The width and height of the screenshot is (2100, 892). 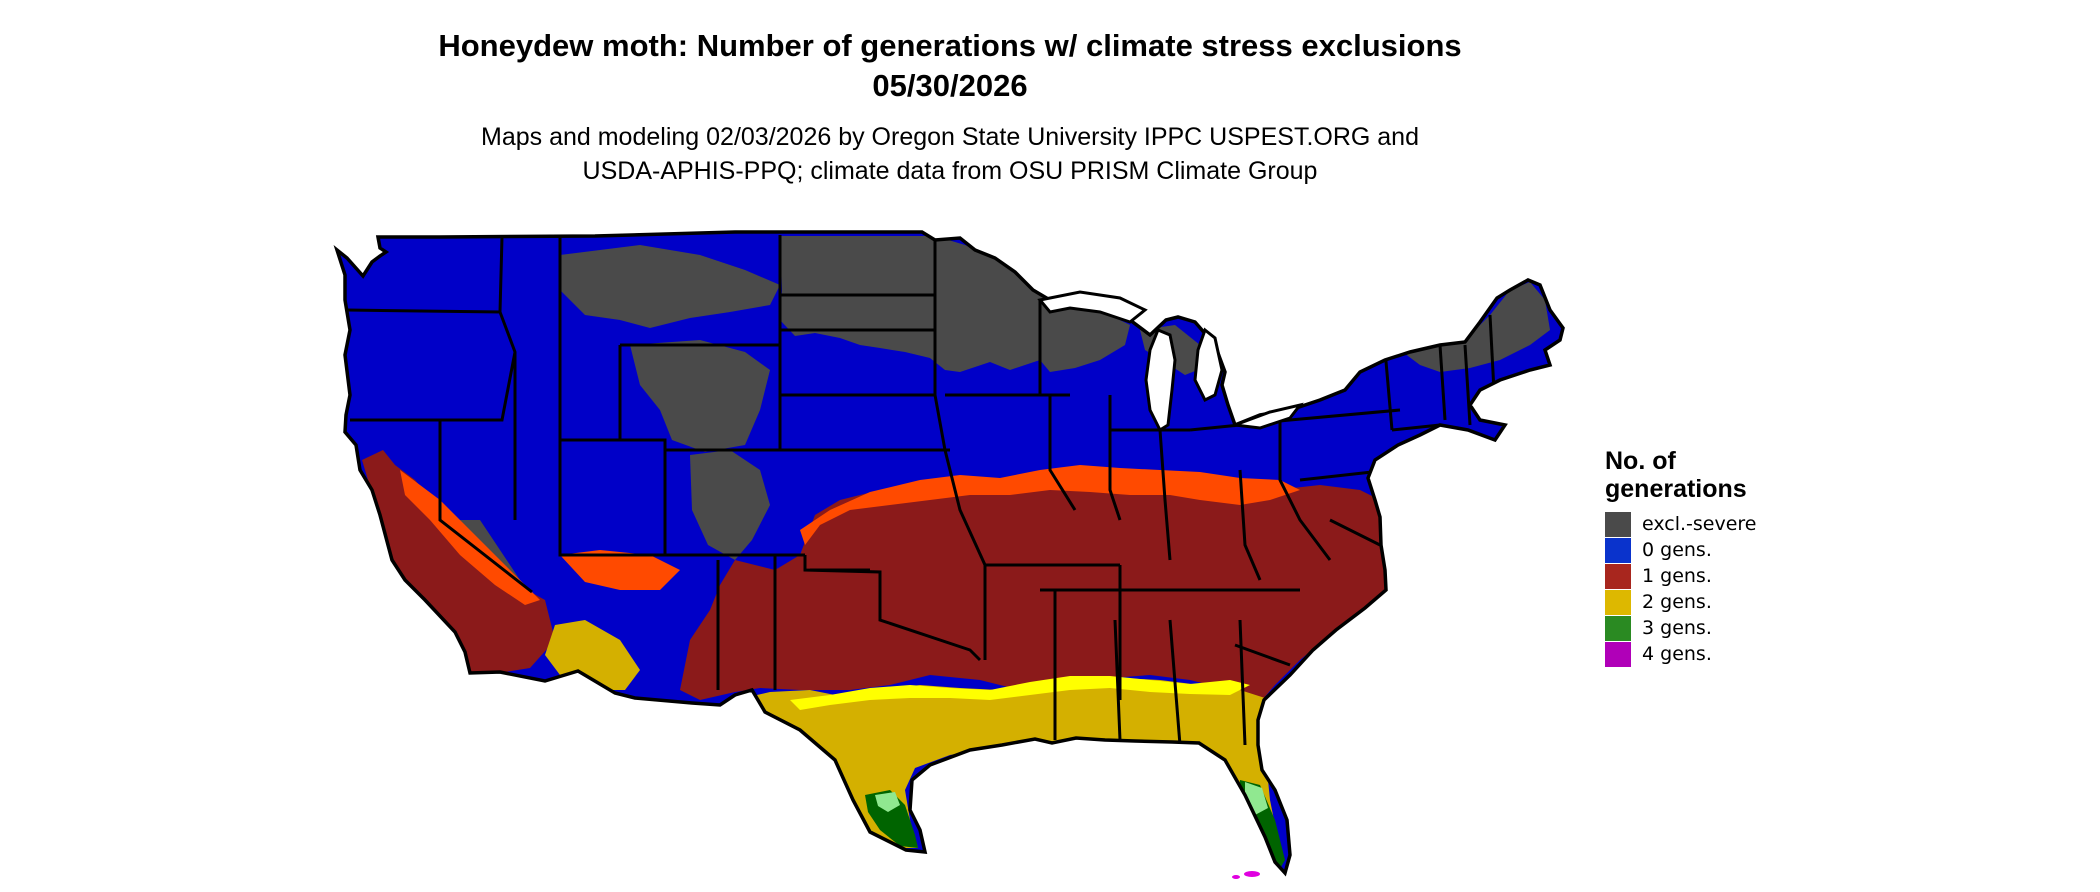 What do you see at coordinates (1677, 602) in the screenshot?
I see `legend-label: 2 gens.` at bounding box center [1677, 602].